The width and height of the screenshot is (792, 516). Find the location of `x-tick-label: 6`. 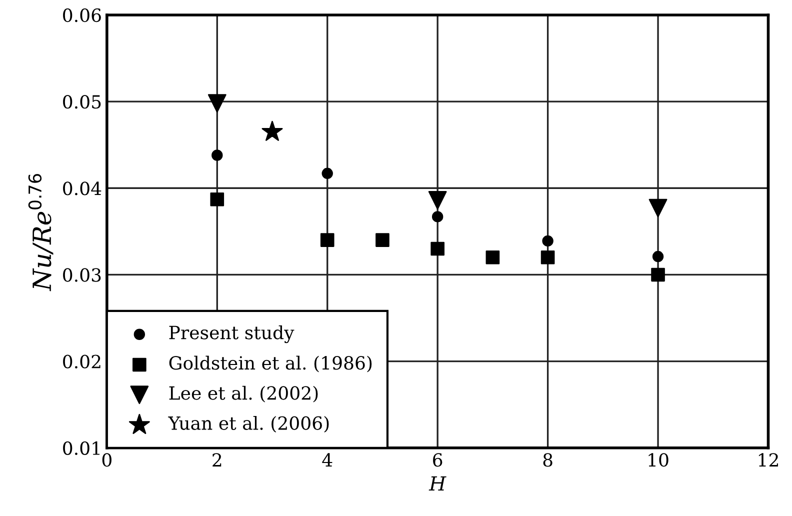

x-tick-label: 6 is located at coordinates (437, 460).